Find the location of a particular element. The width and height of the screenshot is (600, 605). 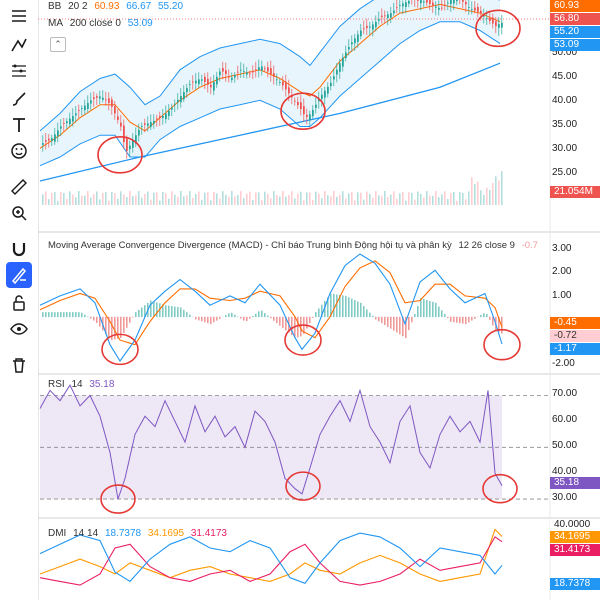

rsi-tick: 30.00 is located at coordinates (564, 497).